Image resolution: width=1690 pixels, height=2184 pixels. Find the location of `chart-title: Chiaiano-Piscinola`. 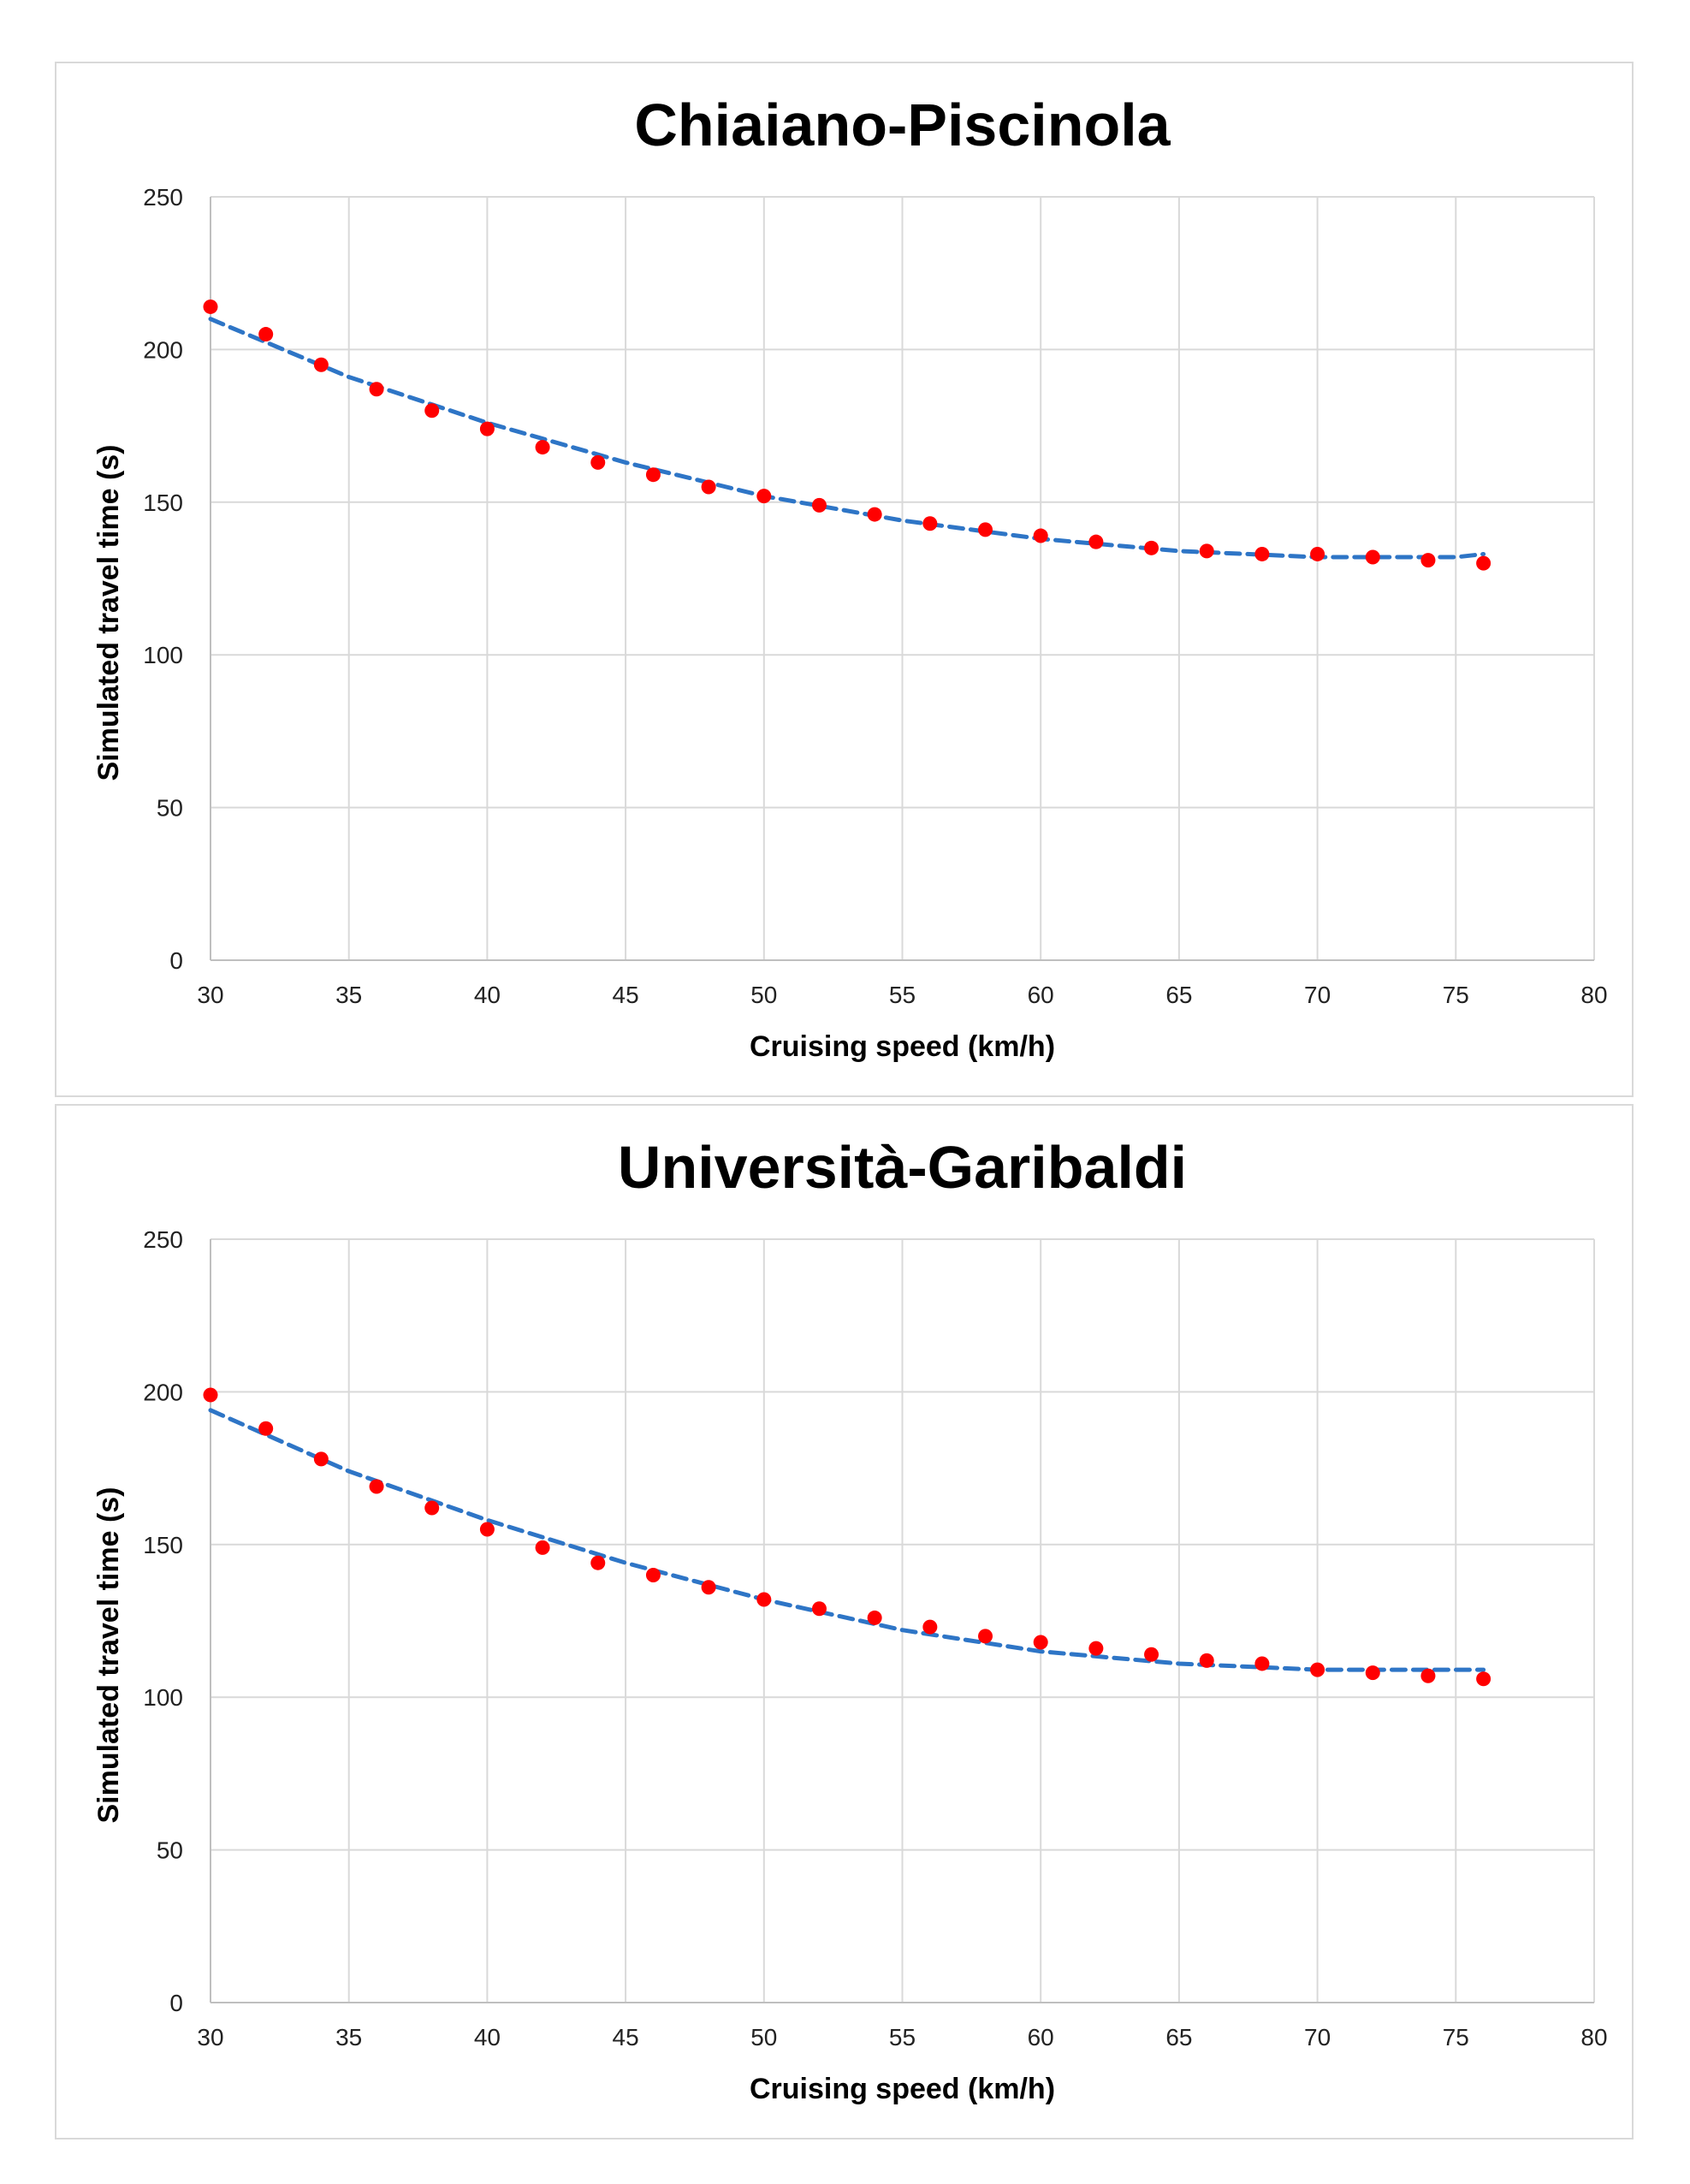

chart-title: Chiaiano-Piscinola is located at coordinates (902, 125).